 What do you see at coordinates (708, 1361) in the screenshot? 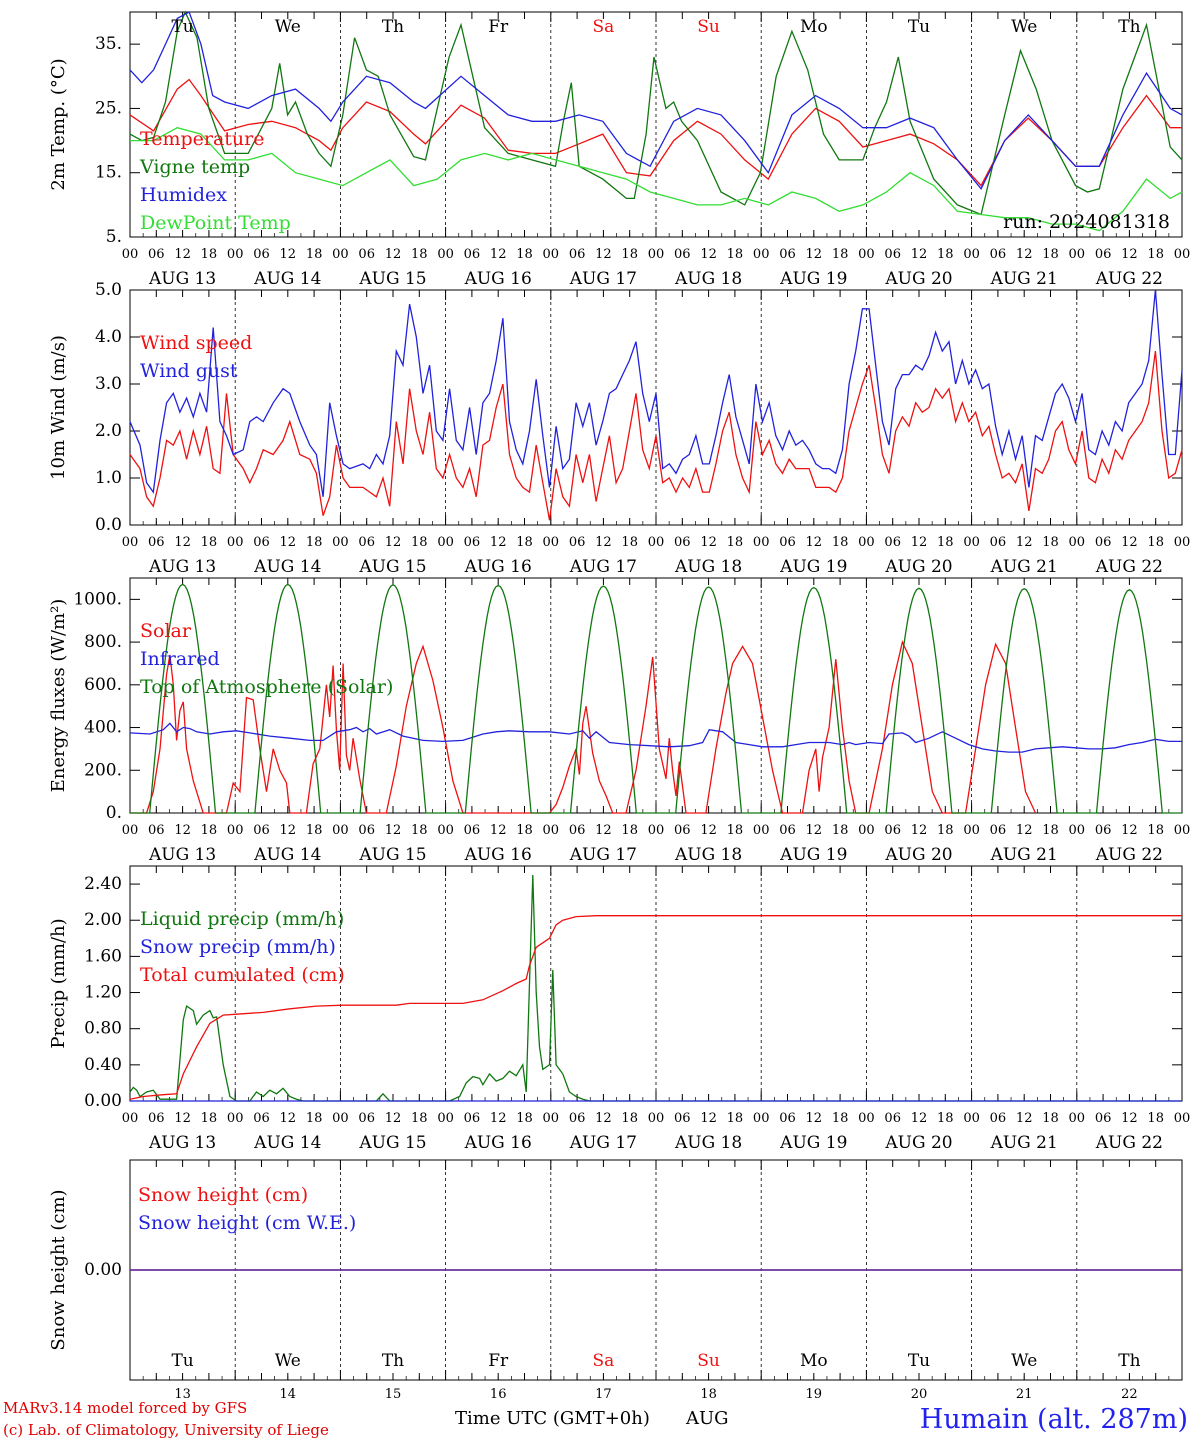
I see `weekday-label: Su` at bounding box center [708, 1361].